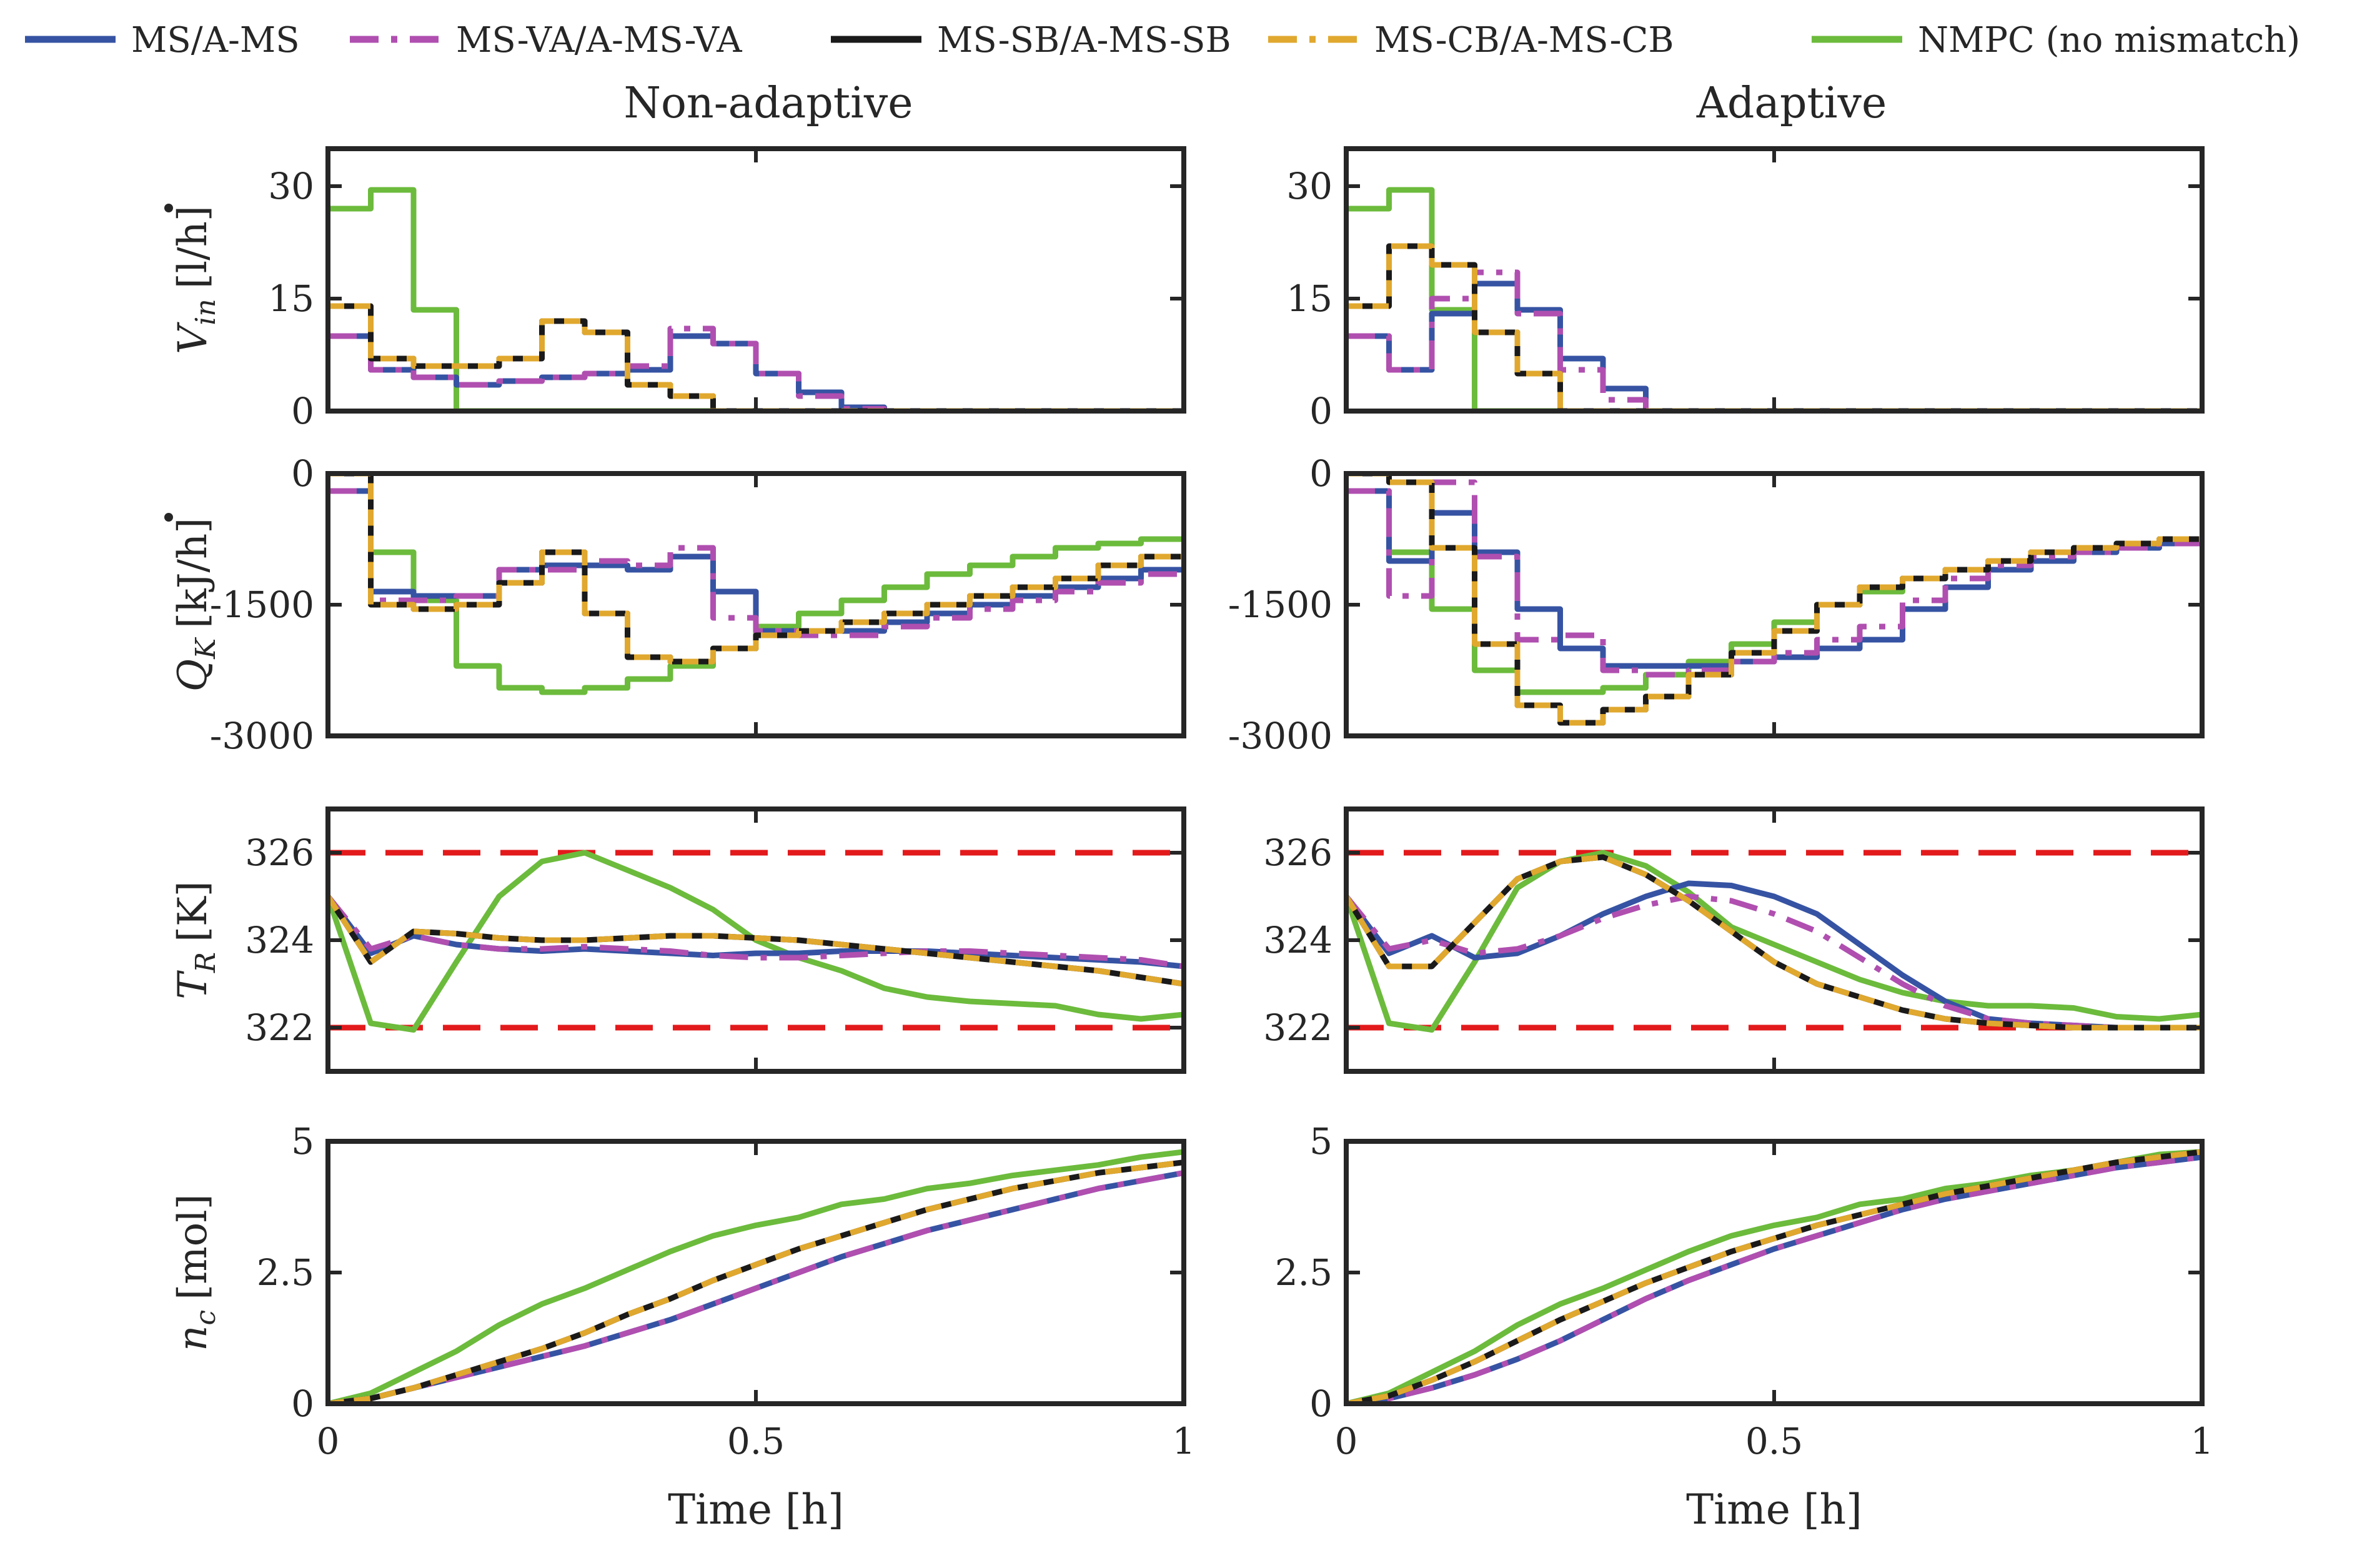 This screenshot has height=1568, width=2362. What do you see at coordinates (193, 338) in the screenshot?
I see `y-axis-symbol: V` at bounding box center [193, 338].